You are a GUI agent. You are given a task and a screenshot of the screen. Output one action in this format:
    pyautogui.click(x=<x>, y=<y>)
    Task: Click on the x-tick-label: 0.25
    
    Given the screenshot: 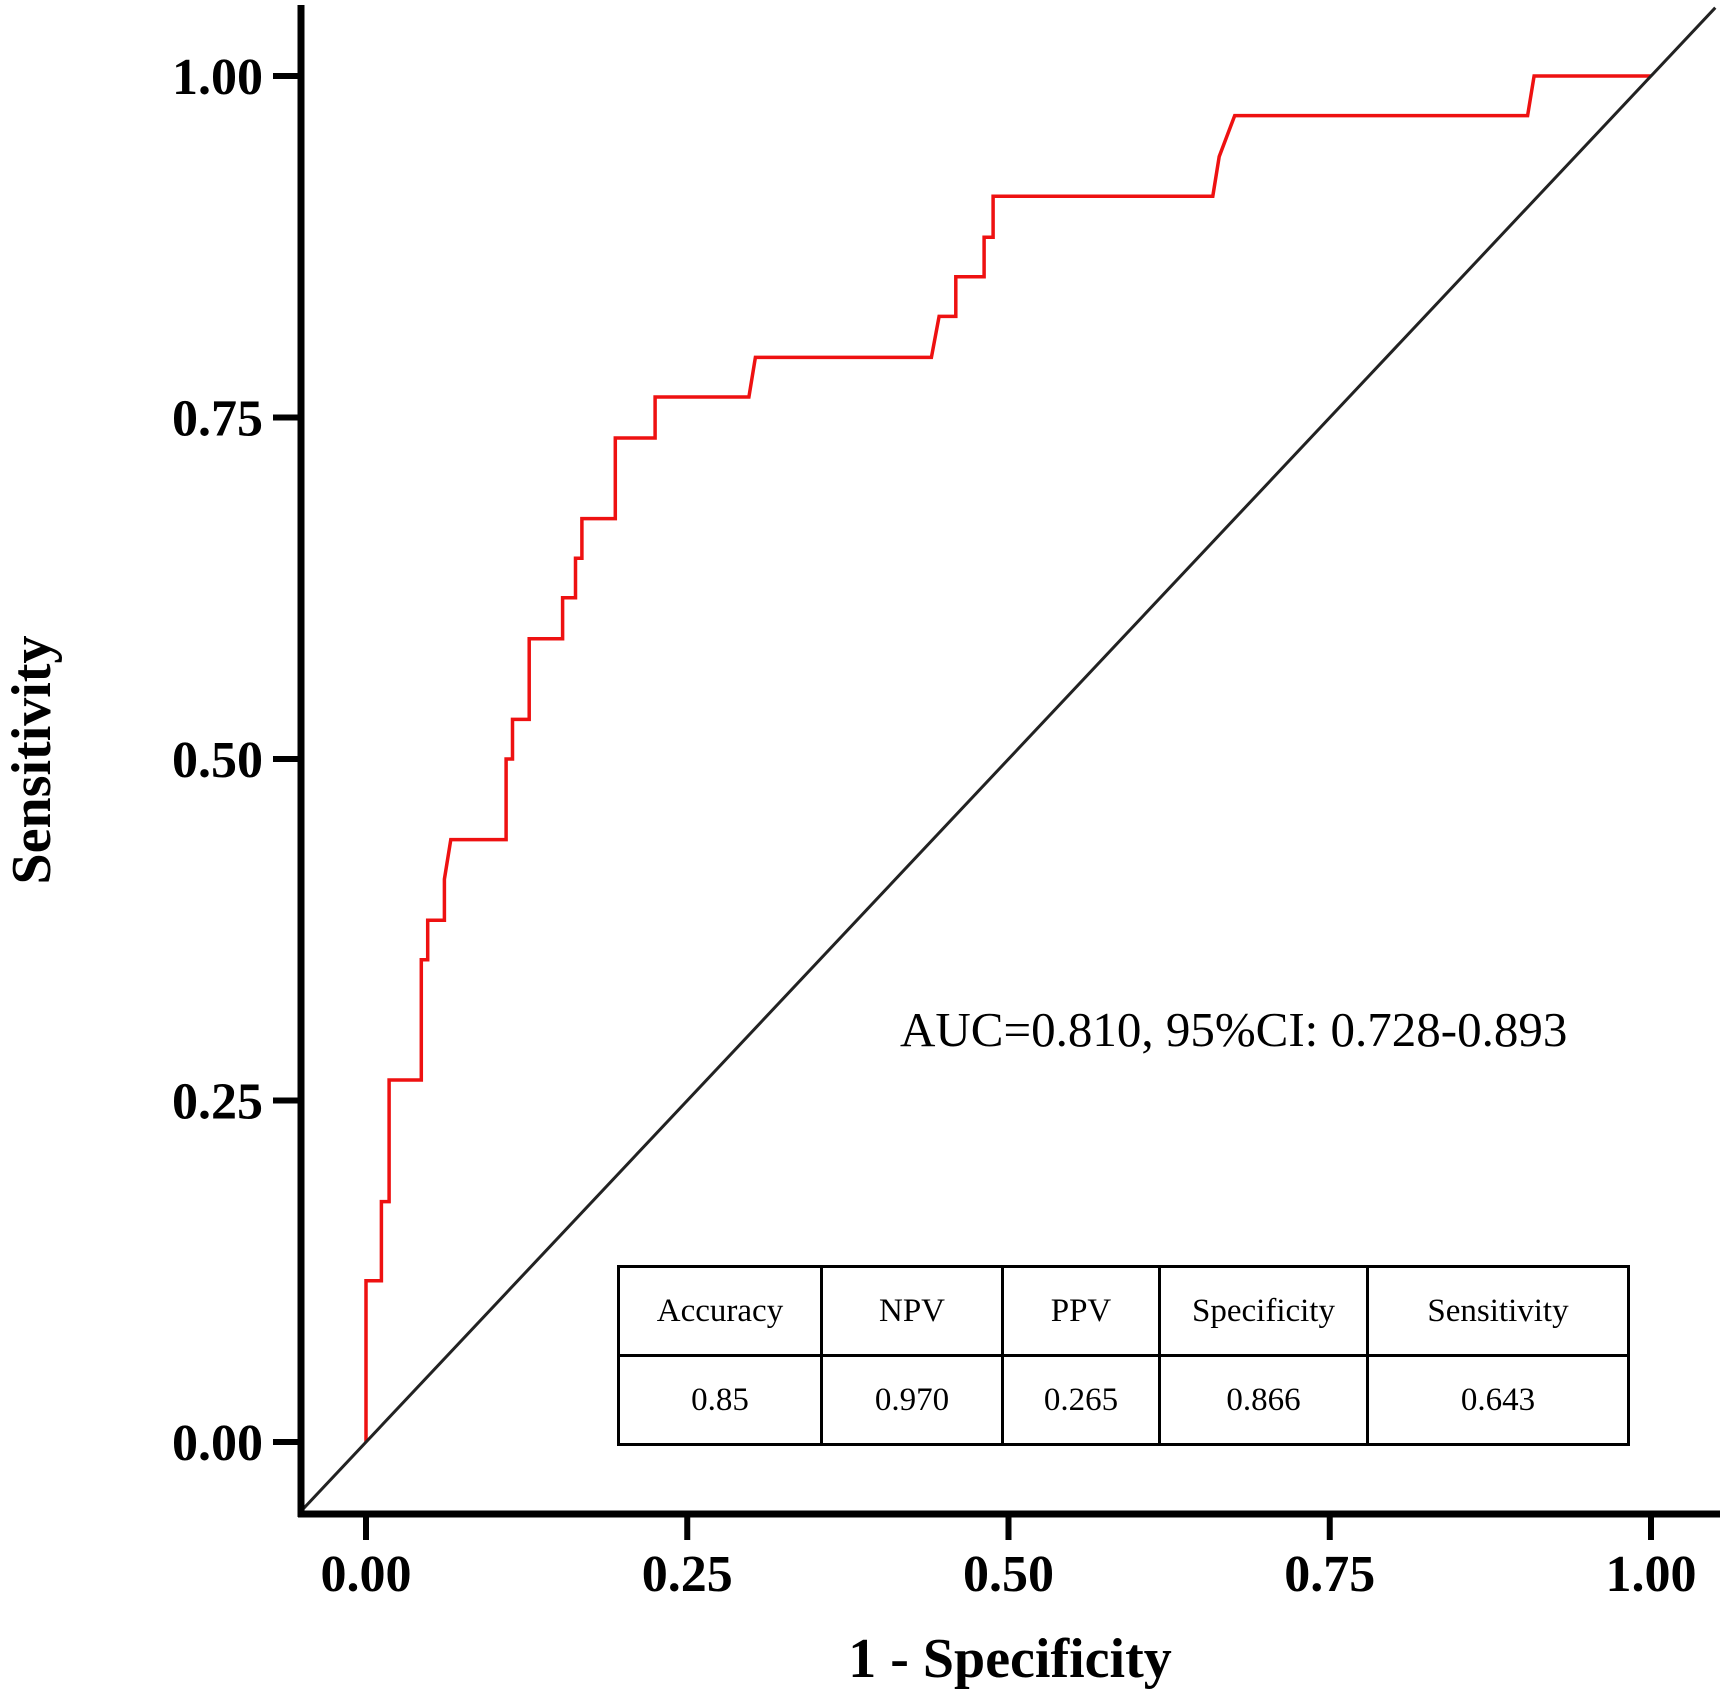 What is the action you would take?
    pyautogui.click(x=687, y=1574)
    